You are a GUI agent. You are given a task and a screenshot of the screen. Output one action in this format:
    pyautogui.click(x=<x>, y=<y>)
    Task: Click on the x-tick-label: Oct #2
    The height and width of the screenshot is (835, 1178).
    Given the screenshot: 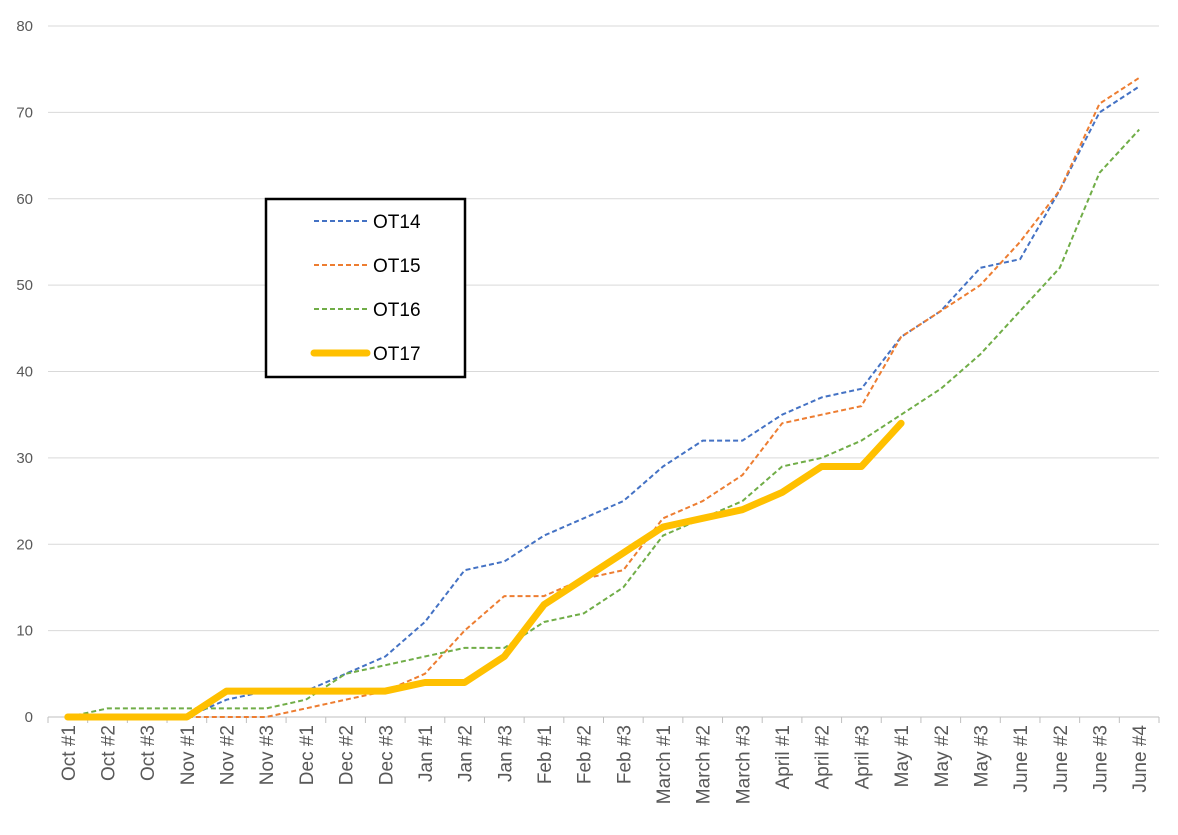 What is the action you would take?
    pyautogui.click(x=109, y=753)
    